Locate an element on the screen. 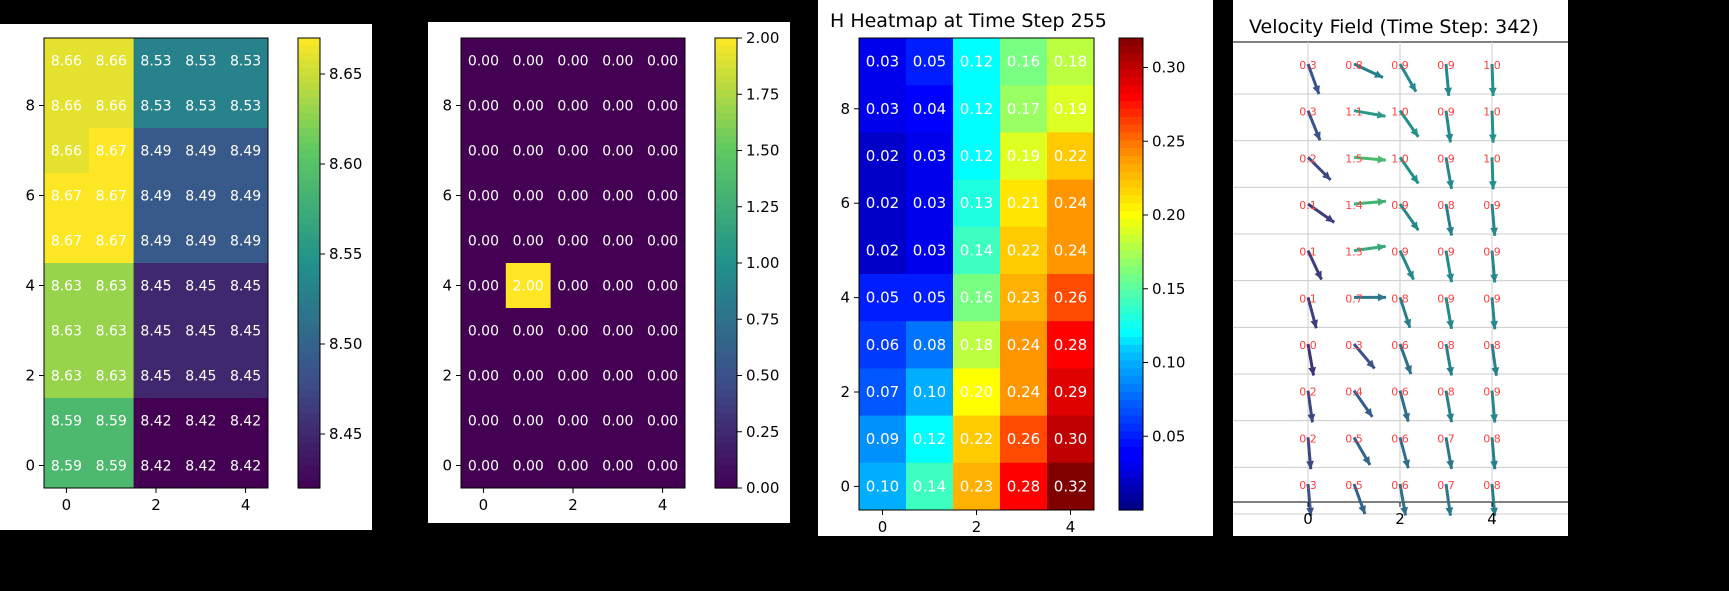 This screenshot has width=1729, height=591. cell-value-label: 0.12 is located at coordinates (929, 439).